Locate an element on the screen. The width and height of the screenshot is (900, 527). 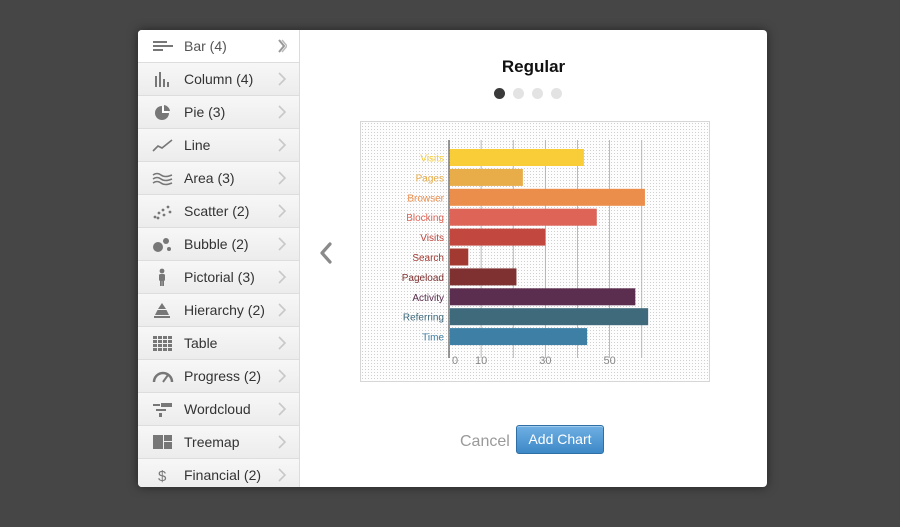
category-label: Activity is located at coordinates (428, 298).